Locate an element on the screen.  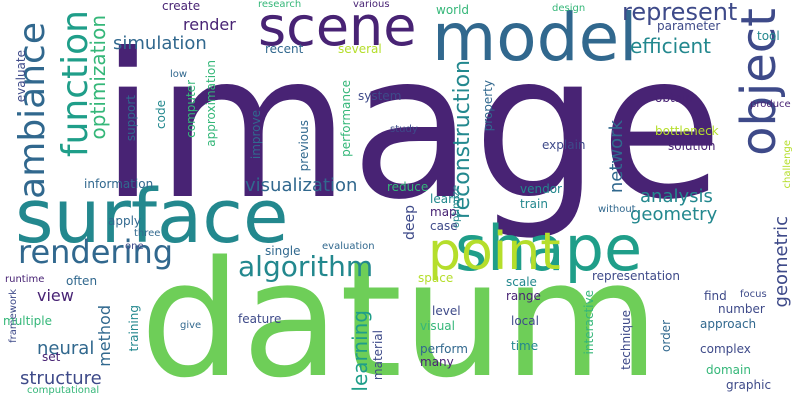
word-single: single is located at coordinates (283, 251).